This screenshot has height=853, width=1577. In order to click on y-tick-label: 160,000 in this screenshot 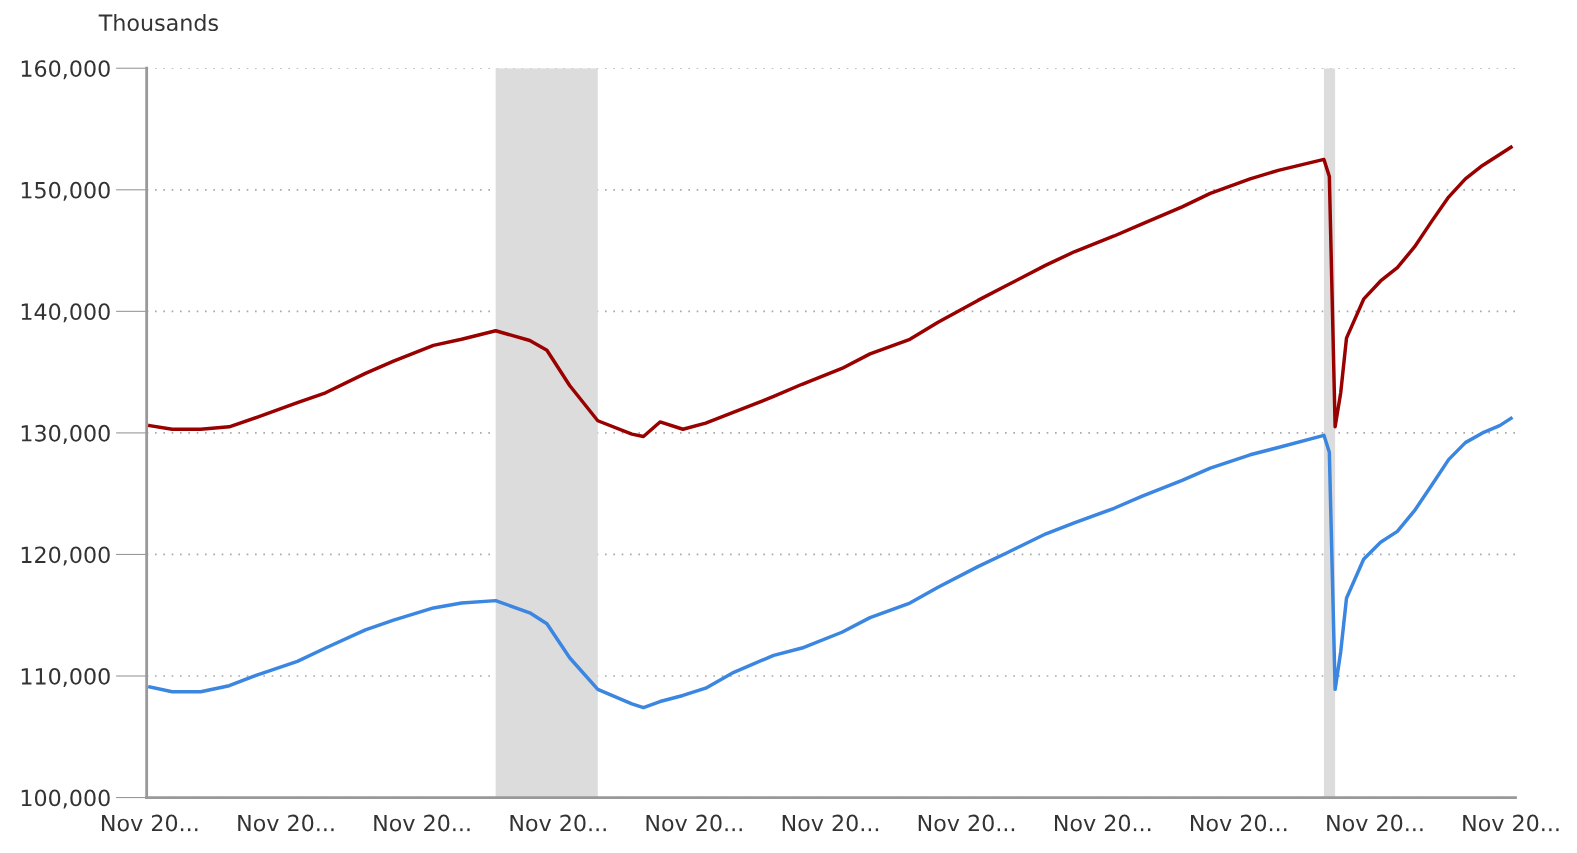, I will do `click(65, 70)`.